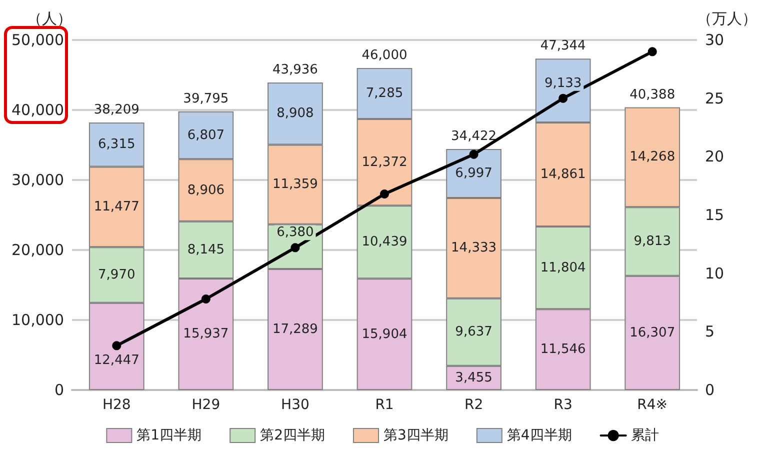 Image resolution: width=765 pixels, height=454 pixels. I want to click on legend-label: 第2四半期, so click(293, 436).